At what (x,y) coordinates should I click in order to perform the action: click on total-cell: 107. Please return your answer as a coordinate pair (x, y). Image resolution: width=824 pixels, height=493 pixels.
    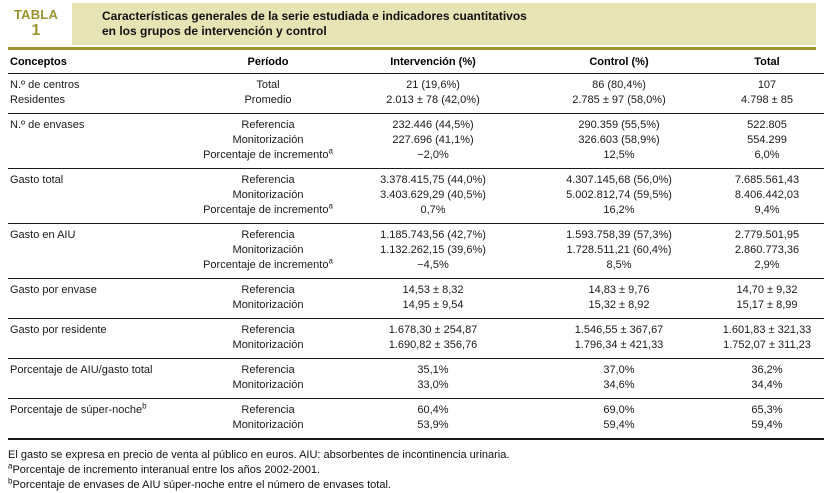
    Looking at the image, I should click on (767, 85).